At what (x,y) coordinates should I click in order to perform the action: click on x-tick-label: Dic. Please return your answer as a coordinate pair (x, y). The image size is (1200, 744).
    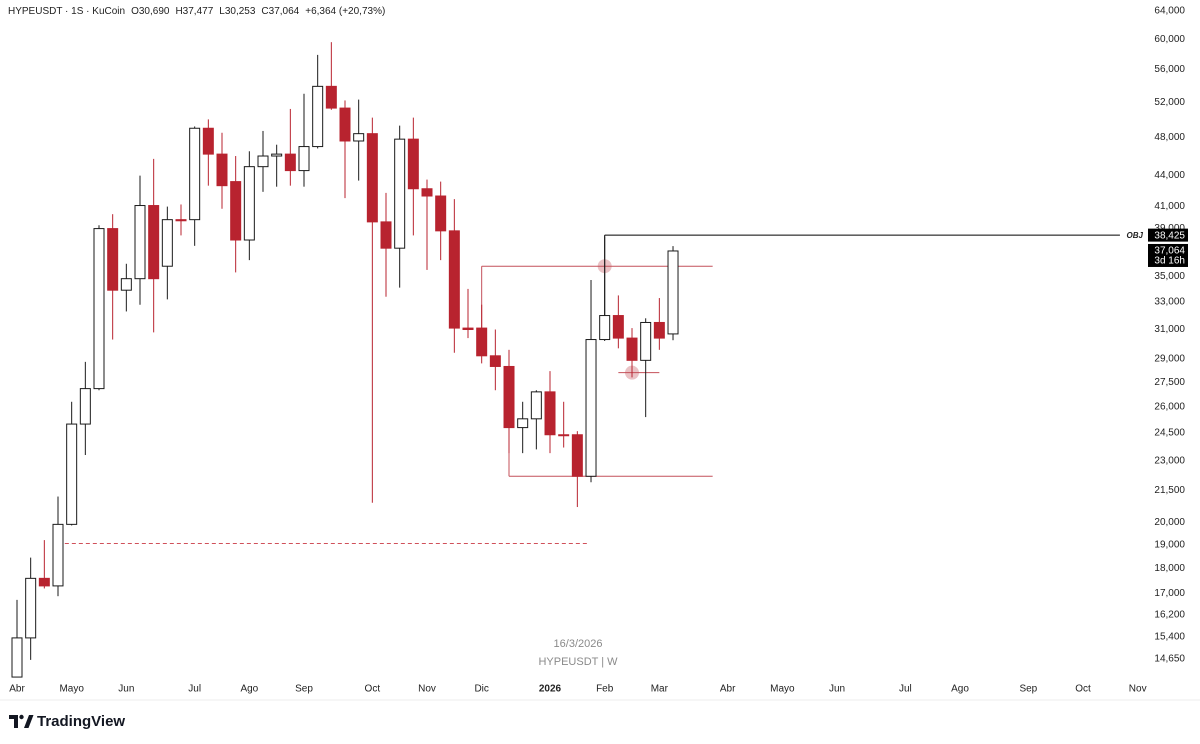
    Looking at the image, I should click on (481, 689).